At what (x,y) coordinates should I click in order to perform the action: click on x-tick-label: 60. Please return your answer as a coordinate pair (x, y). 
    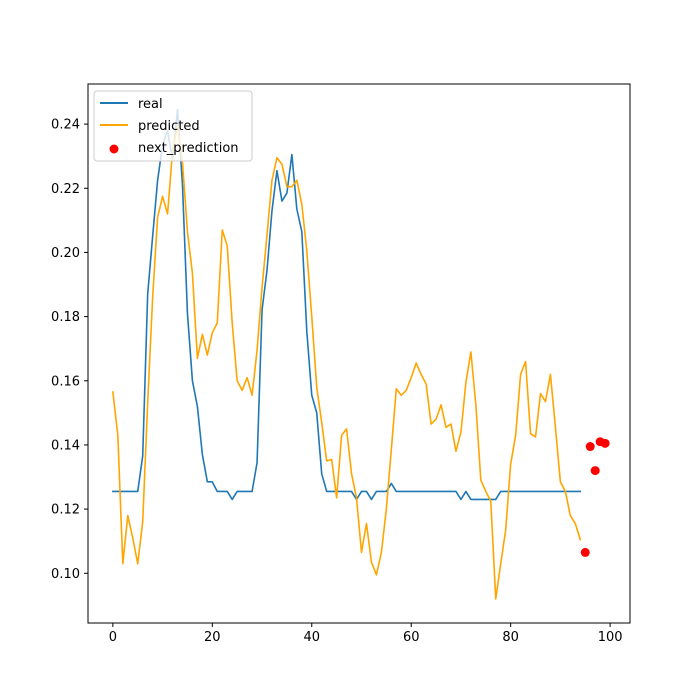
    Looking at the image, I should click on (411, 637).